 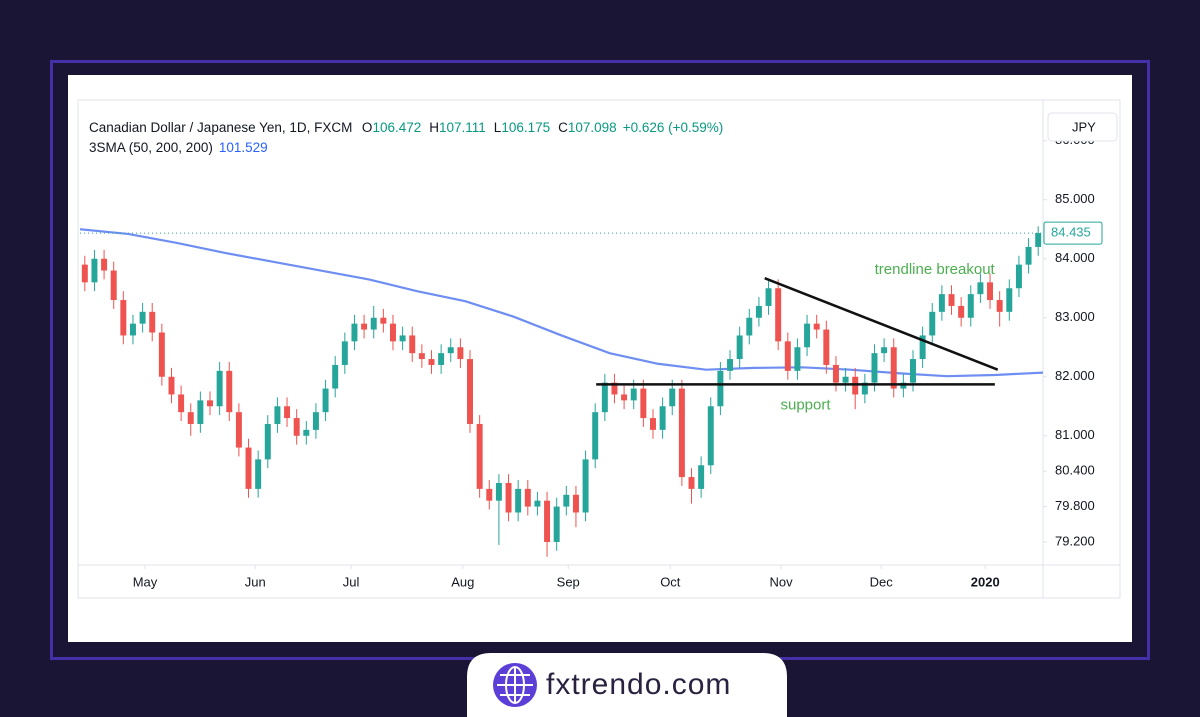 What do you see at coordinates (782, 581) in the screenshot?
I see `x-tick-label: Nov` at bounding box center [782, 581].